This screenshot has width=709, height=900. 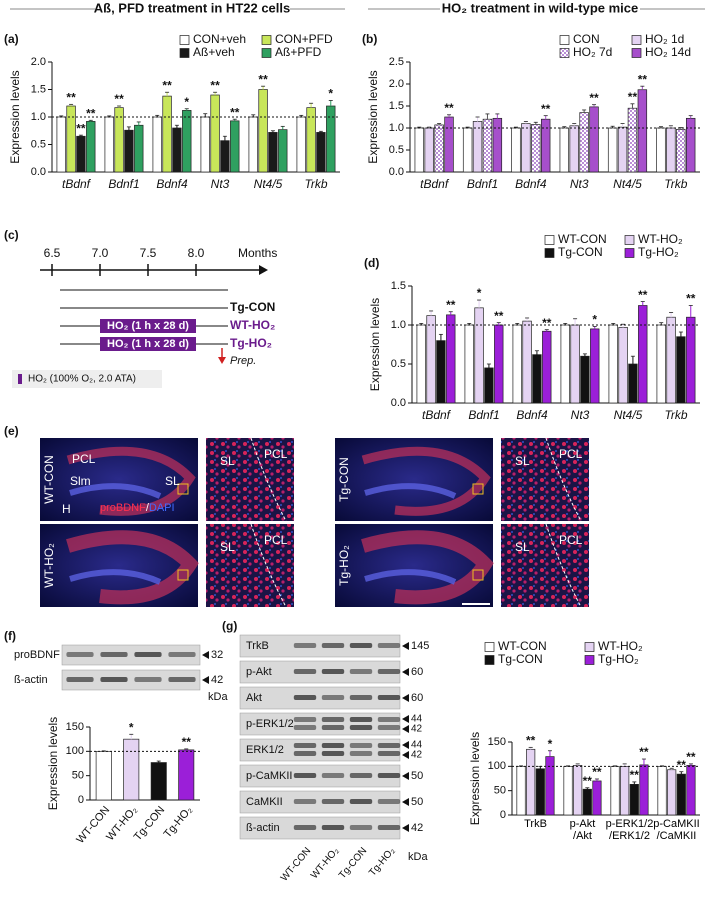 I want to click on region-label: H, so click(x=66, y=509).